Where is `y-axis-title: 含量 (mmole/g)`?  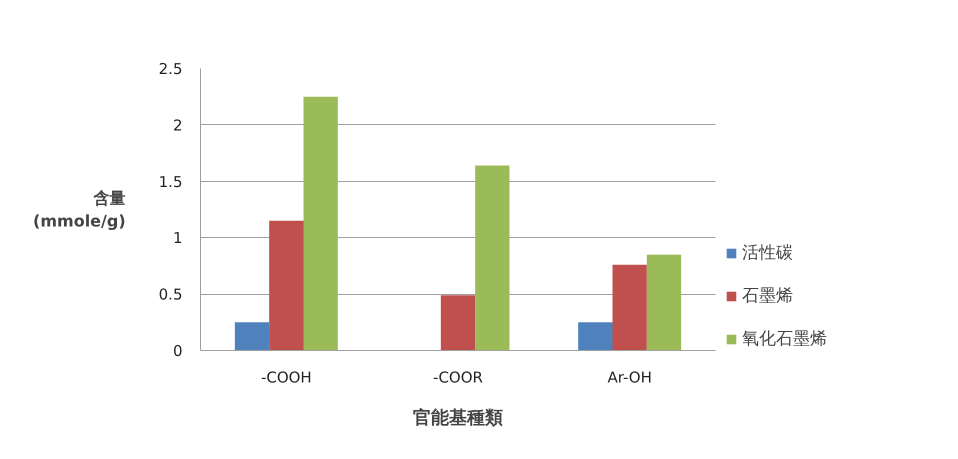 y-axis-title: 含量 (mmole/g) is located at coordinates (79, 209).